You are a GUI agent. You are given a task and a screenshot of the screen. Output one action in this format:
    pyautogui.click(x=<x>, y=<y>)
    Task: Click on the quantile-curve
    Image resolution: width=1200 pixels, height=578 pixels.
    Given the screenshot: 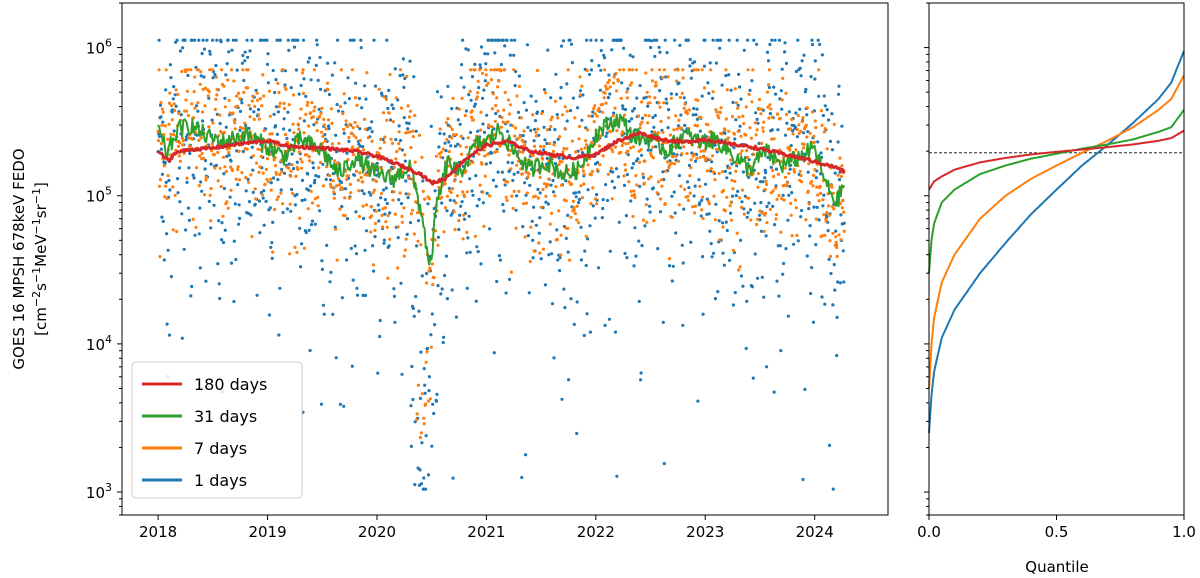 What is the action you would take?
    pyautogui.click(x=1056, y=231)
    